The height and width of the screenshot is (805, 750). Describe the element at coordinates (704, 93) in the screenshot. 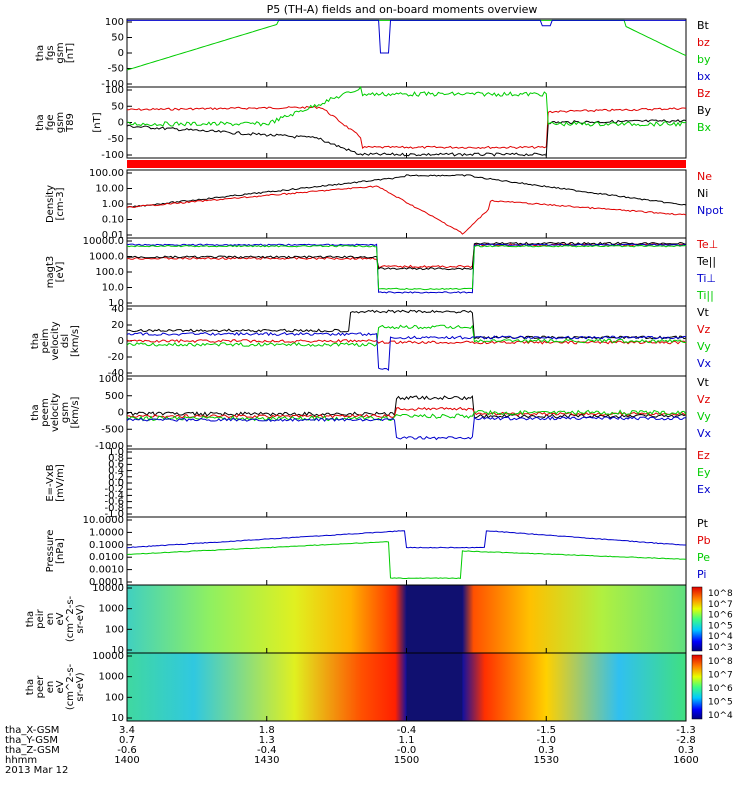

I see `legend-entry: Bz` at that location.